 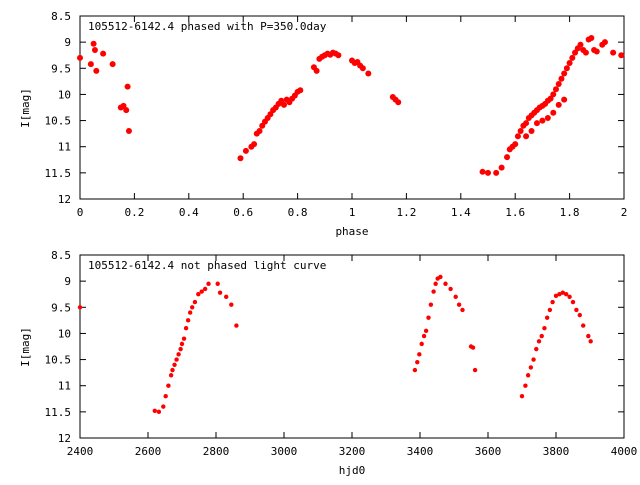 What do you see at coordinates (243, 212) in the screenshot?
I see `phased-x-tick-label: 0.6` at bounding box center [243, 212].